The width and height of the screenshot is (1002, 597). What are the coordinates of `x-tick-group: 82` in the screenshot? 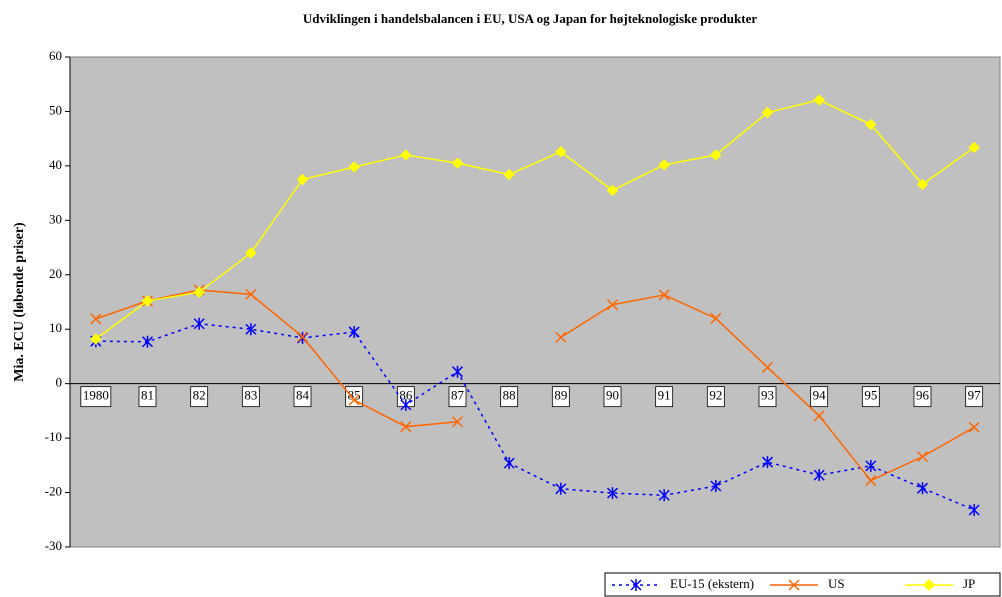 It's located at (199, 397).